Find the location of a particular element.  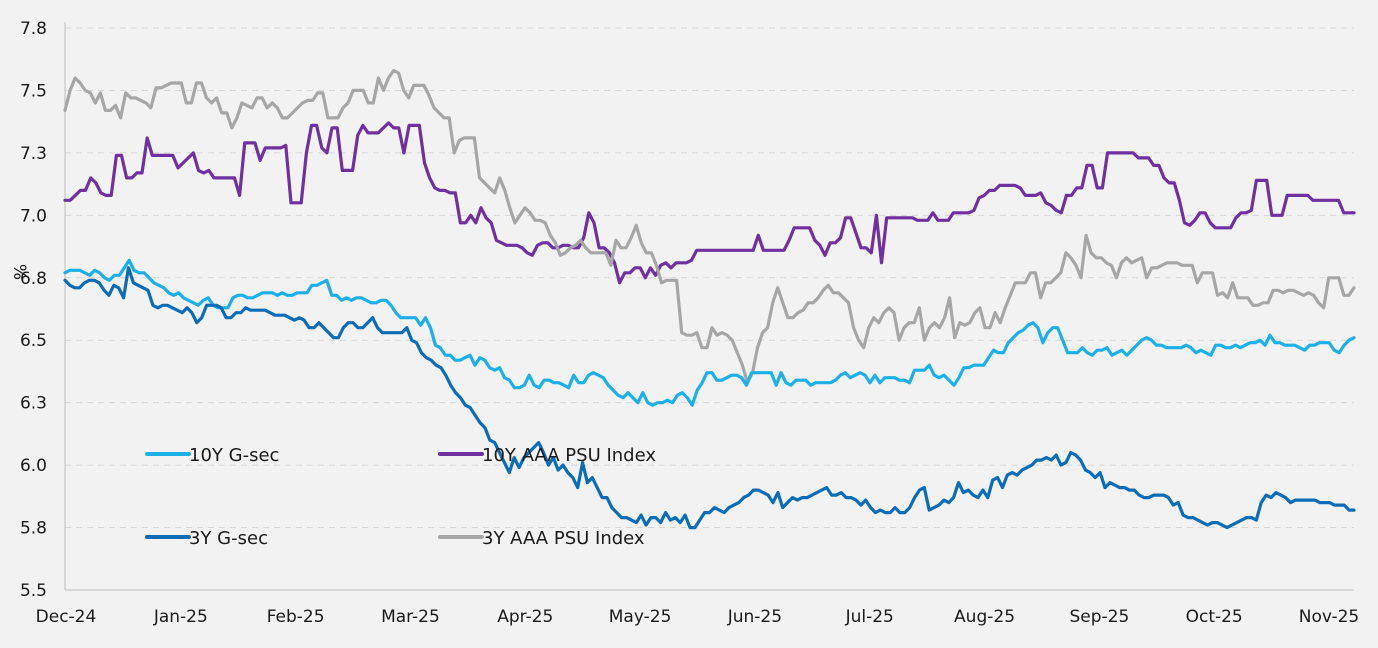

legend-item: 10Y AAA PSU Index is located at coordinates (547, 455).